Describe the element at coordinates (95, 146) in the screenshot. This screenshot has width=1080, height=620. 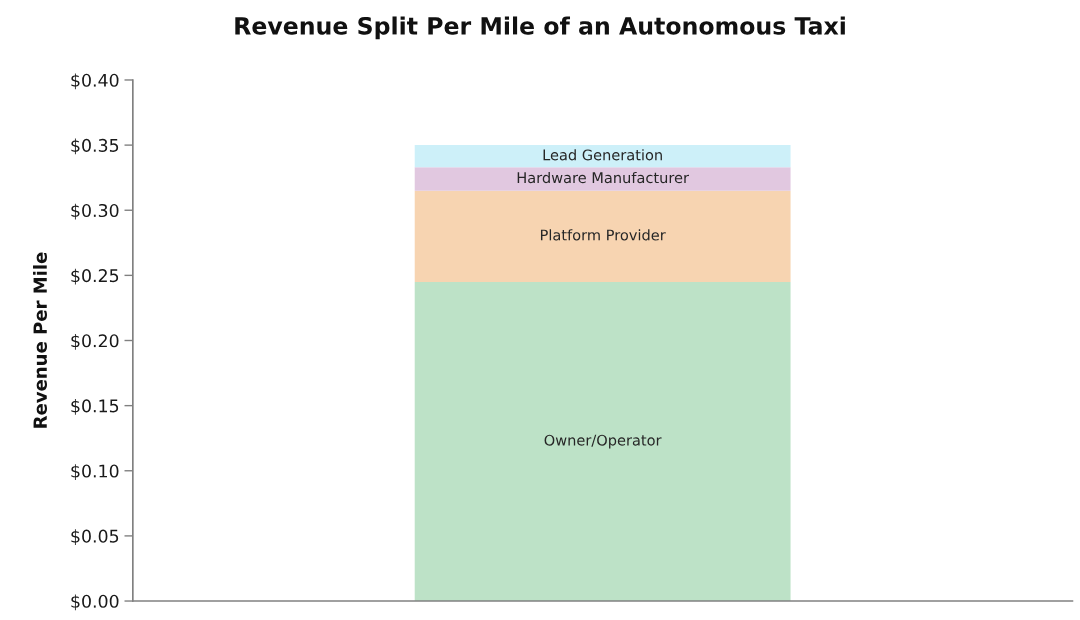
I see `y-tick-label: $0.35` at that location.